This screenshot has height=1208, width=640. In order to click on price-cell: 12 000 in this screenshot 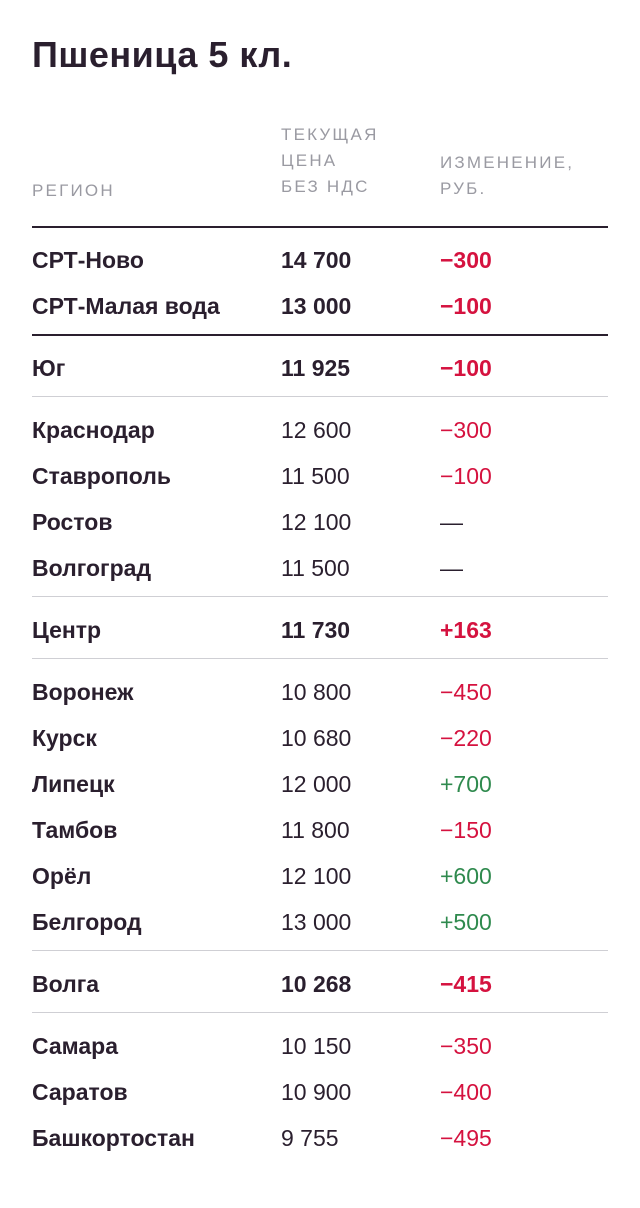, I will do `click(316, 784)`.